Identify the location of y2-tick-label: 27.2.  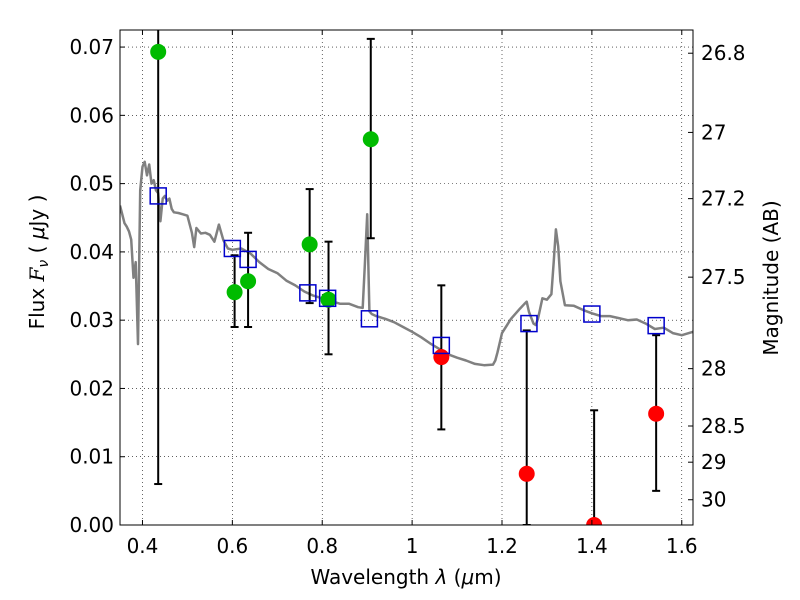
(723, 199).